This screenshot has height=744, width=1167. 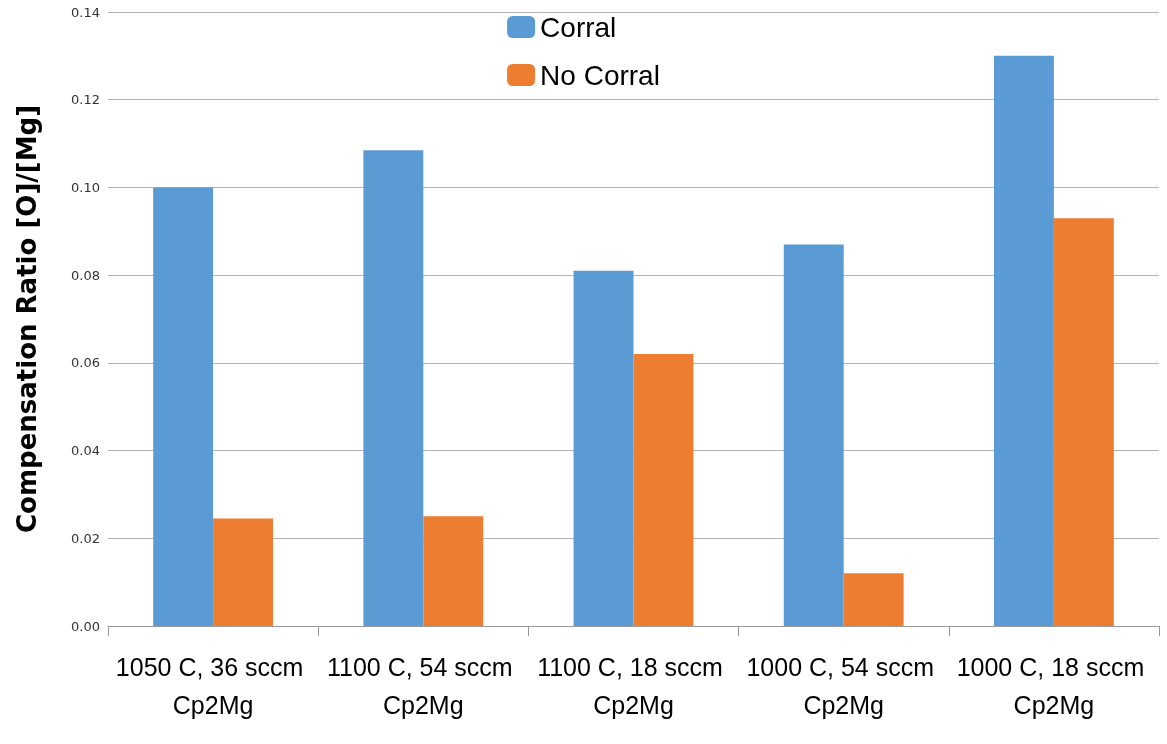 I want to click on x-tick-label: 1000 C, 18 sccm Cp2Mg, so click(x=1054, y=686).